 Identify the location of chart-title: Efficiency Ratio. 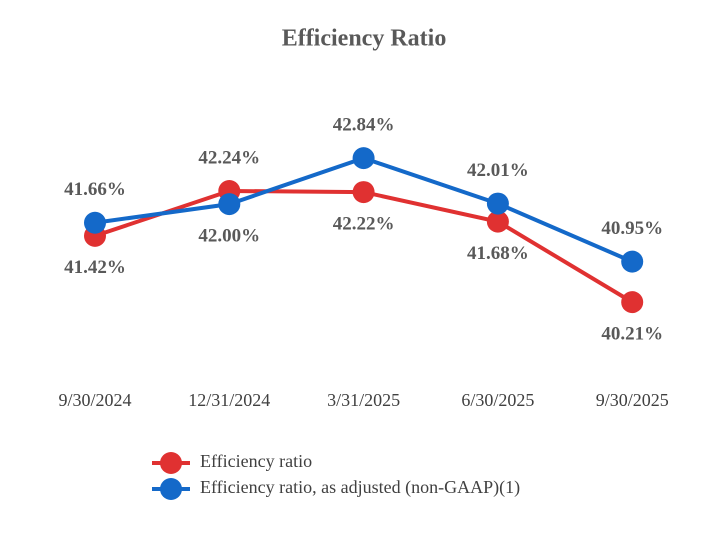
(364, 39).